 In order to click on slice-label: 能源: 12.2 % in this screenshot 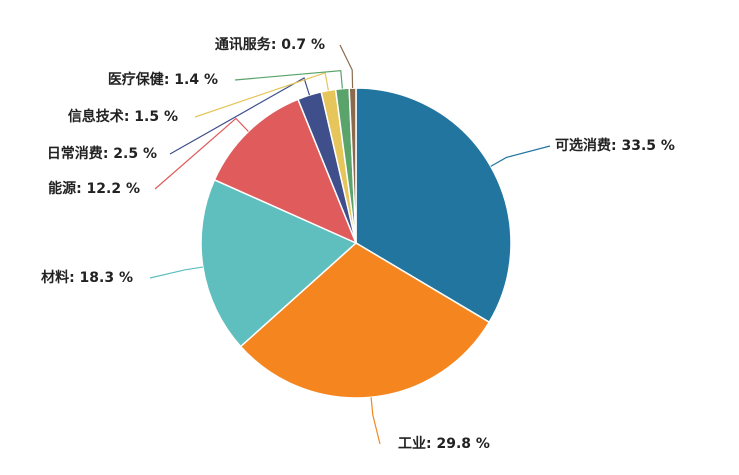, I will do `click(94, 188)`.